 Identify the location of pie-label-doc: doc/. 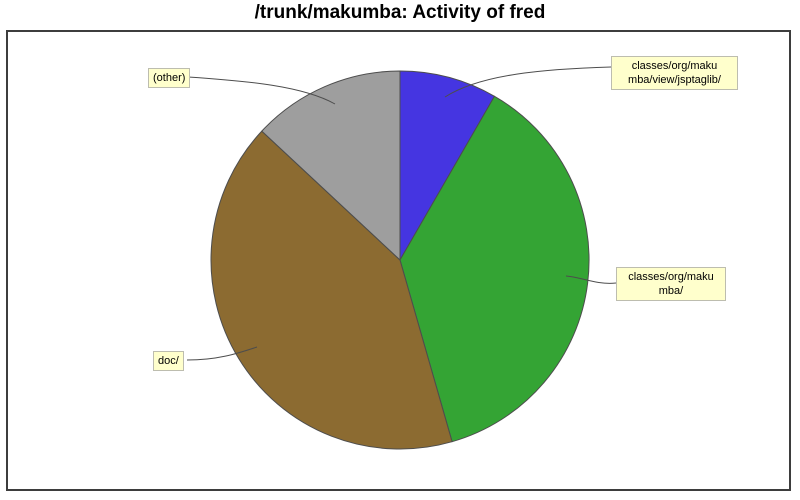
(168, 361).